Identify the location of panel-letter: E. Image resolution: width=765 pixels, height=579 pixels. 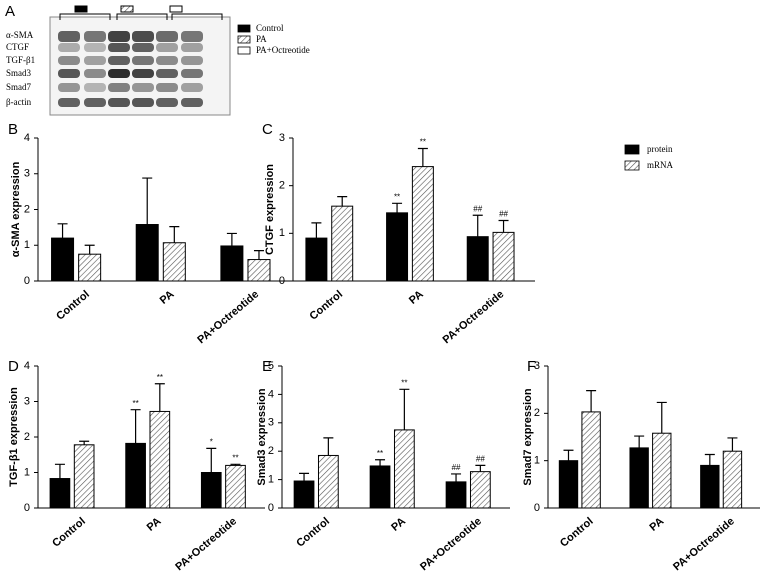
(267, 366).